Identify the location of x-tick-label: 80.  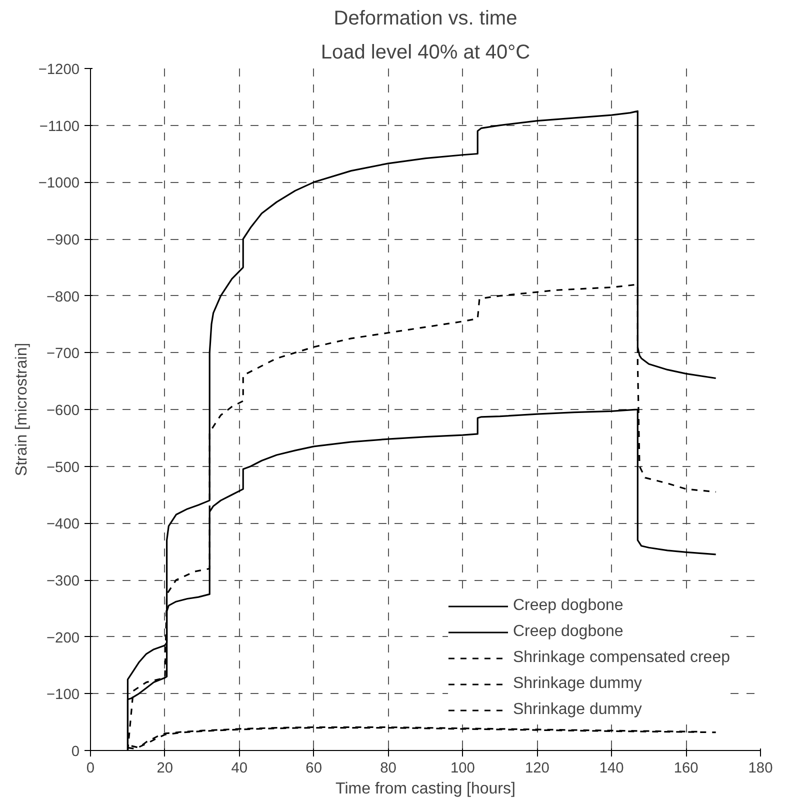
(388, 768).